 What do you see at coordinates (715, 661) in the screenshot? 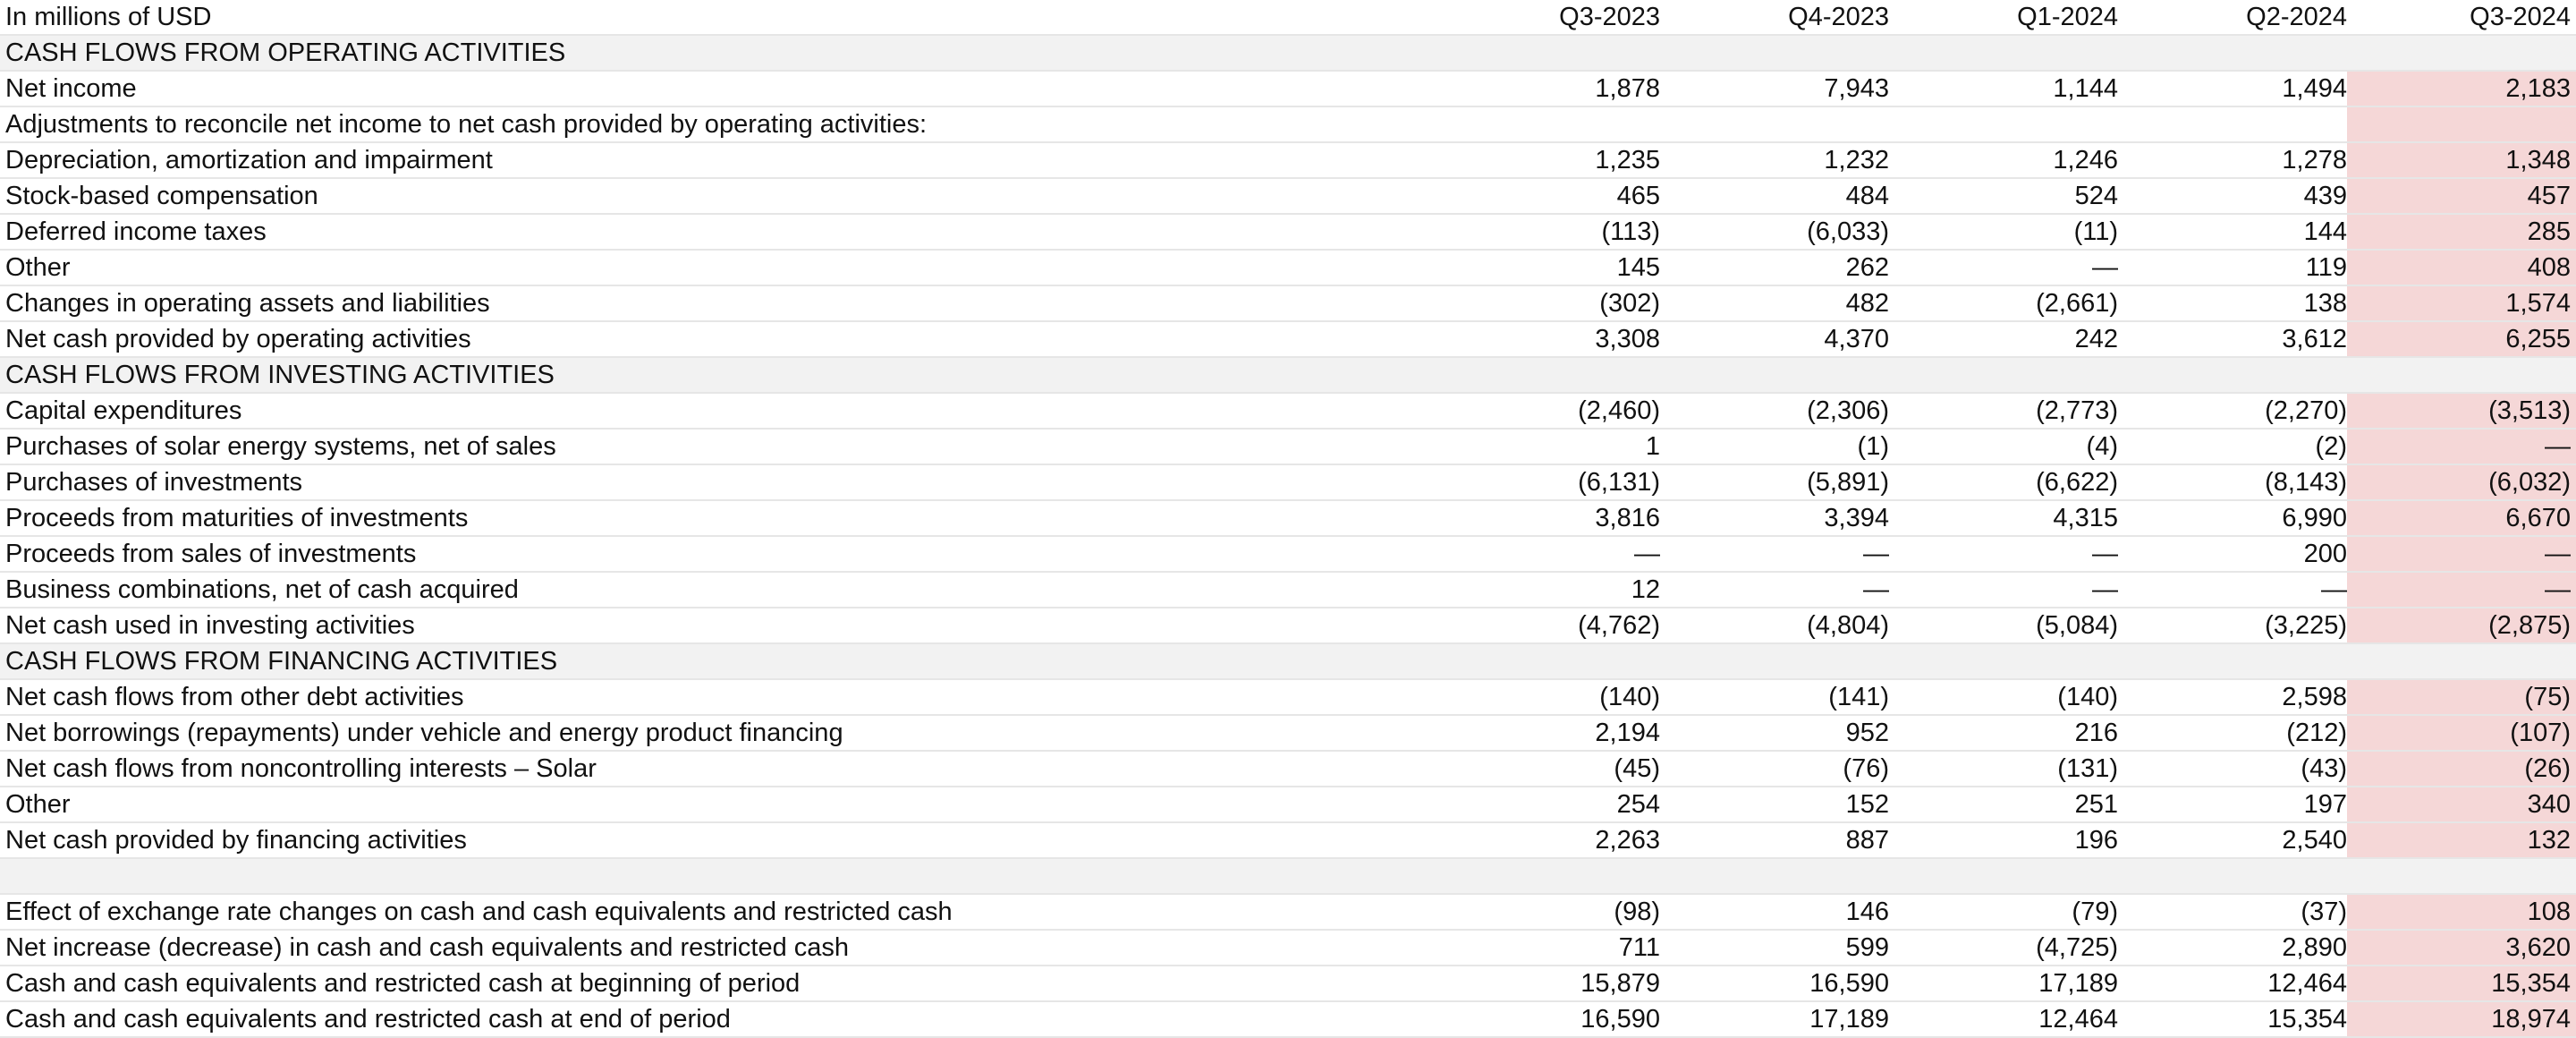
I see `section-title: CASH FLOWS FROM FINANCING ACTIVITIES` at bounding box center [715, 661].